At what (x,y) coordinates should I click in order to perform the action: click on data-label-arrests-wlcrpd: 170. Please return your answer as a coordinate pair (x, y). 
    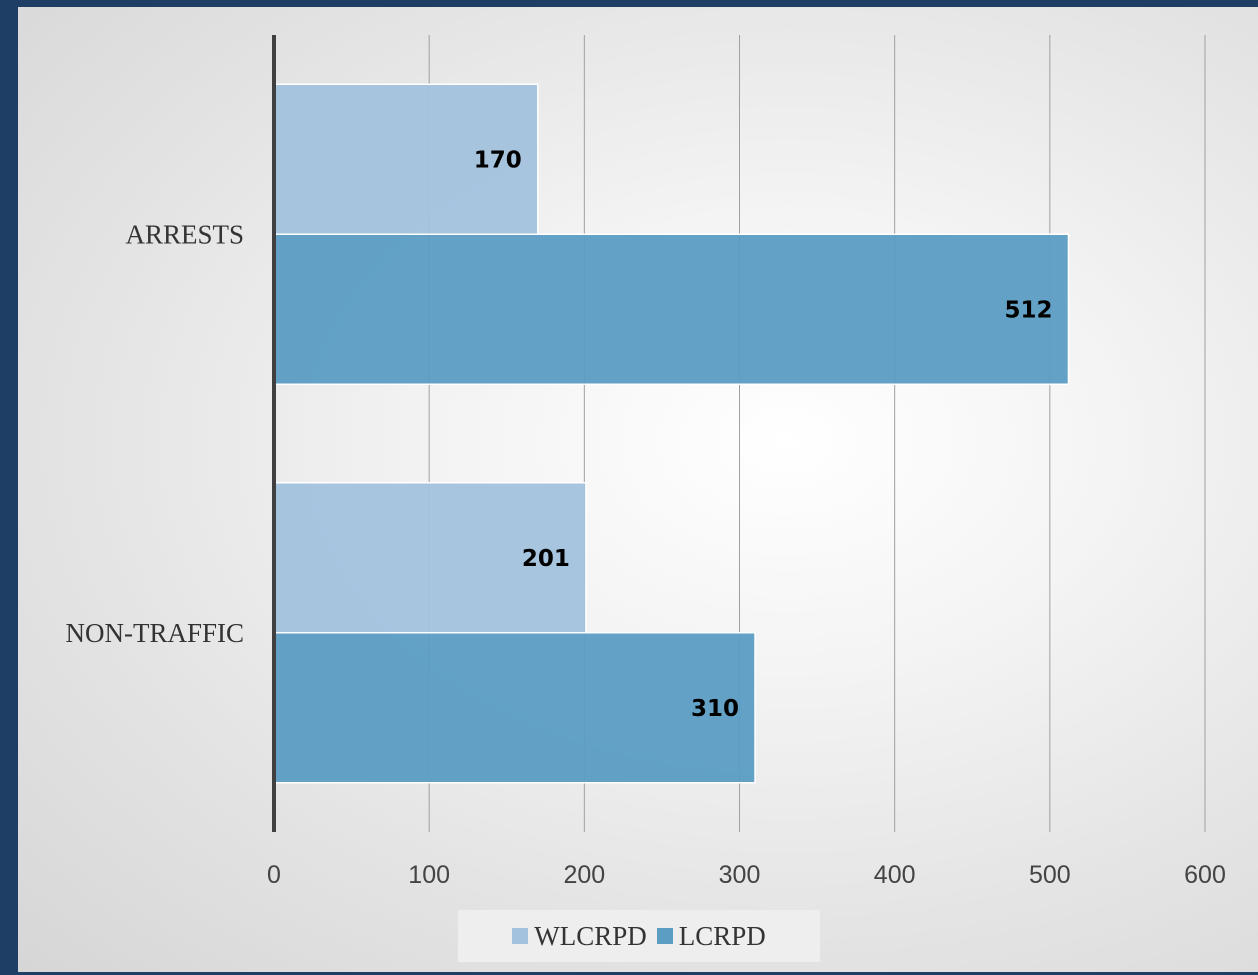
    Looking at the image, I should click on (498, 160).